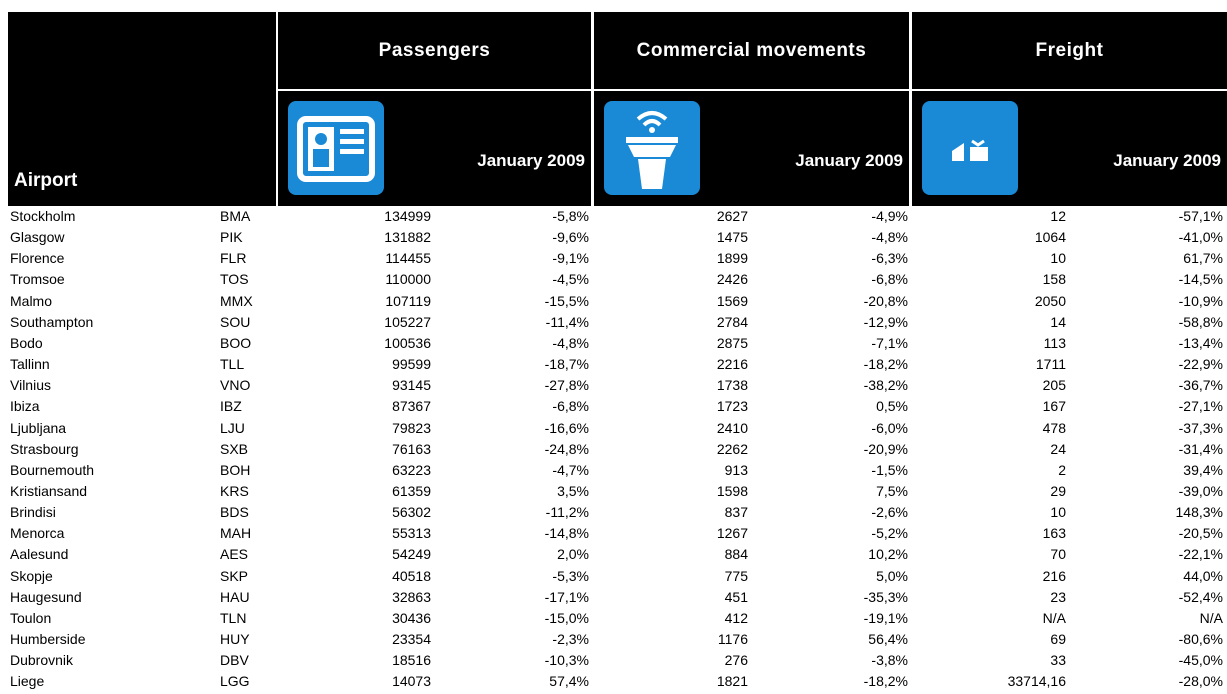 The width and height of the screenshot is (1227, 694). What do you see at coordinates (1200, 342) in the screenshot?
I see `freight-change: -13,4%` at bounding box center [1200, 342].